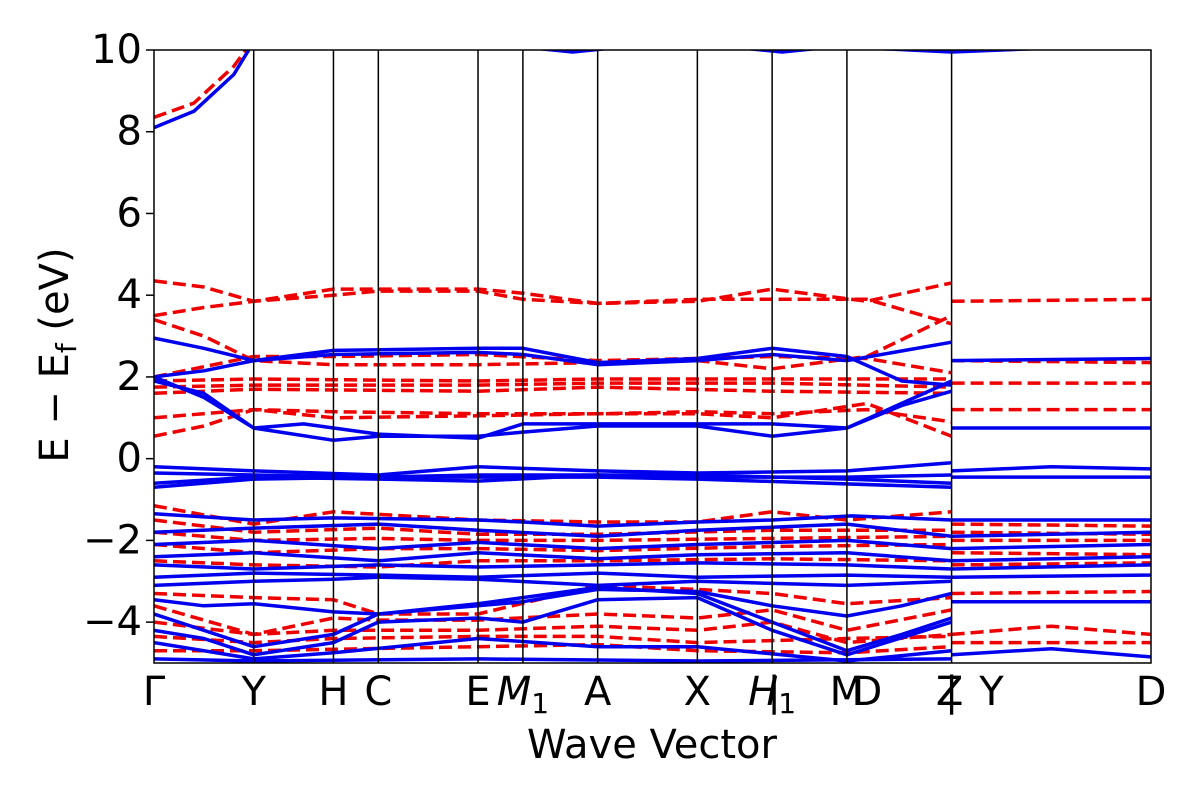  I want to click on y-tick-label: −4, so click(112, 622).